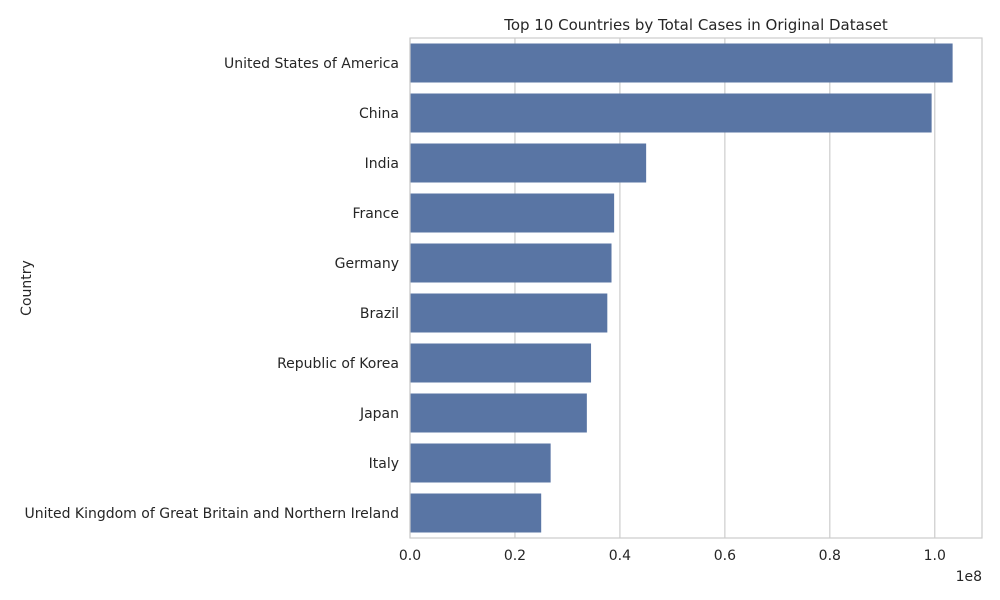 The image size is (1000, 600). I want to click on y-tick-label: Republic of Korea, so click(338, 364).